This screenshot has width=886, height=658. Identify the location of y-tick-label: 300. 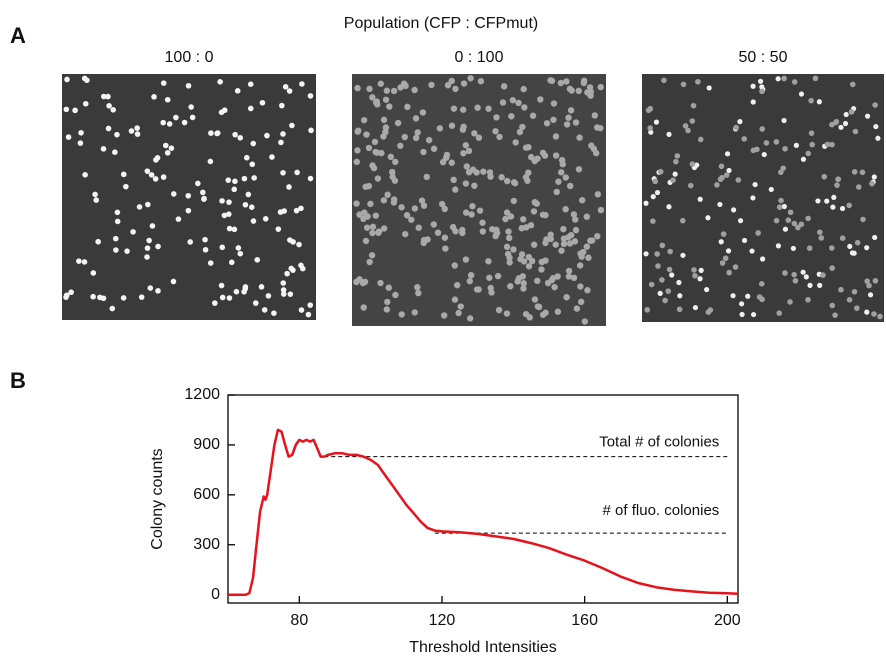
(206, 544).